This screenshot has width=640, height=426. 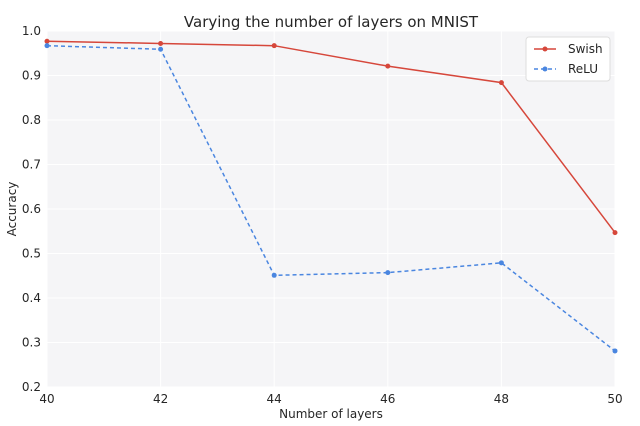 I want to click on legend-swish-marker, so click(x=545, y=49).